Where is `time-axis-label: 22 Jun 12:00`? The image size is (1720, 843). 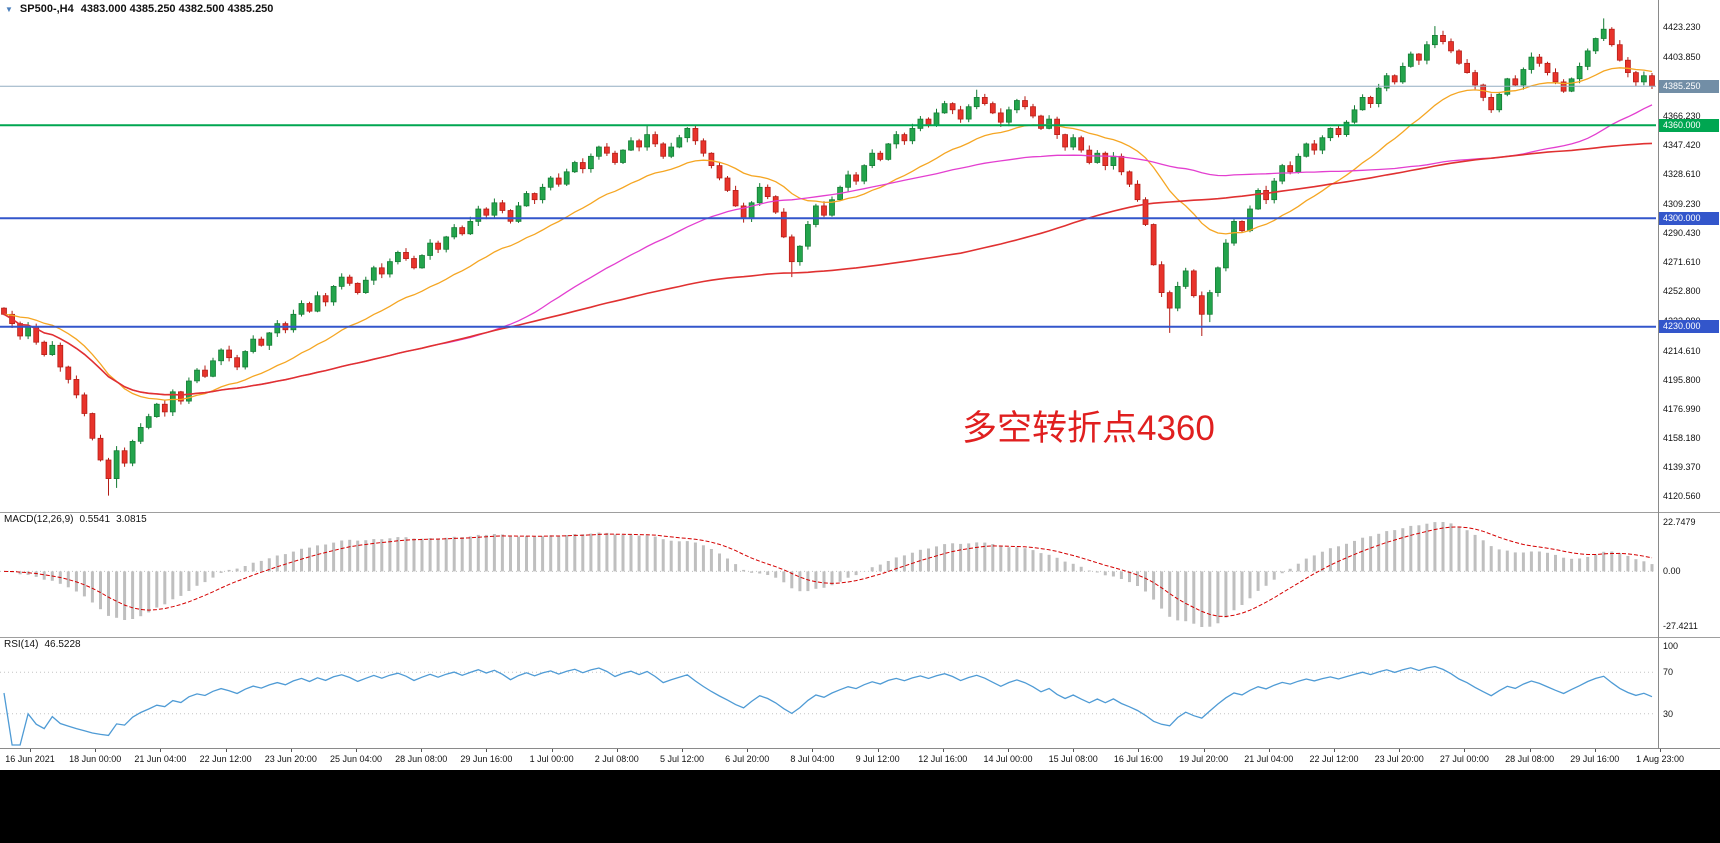
time-axis-label: 22 Jun 12:00 is located at coordinates (225, 759).